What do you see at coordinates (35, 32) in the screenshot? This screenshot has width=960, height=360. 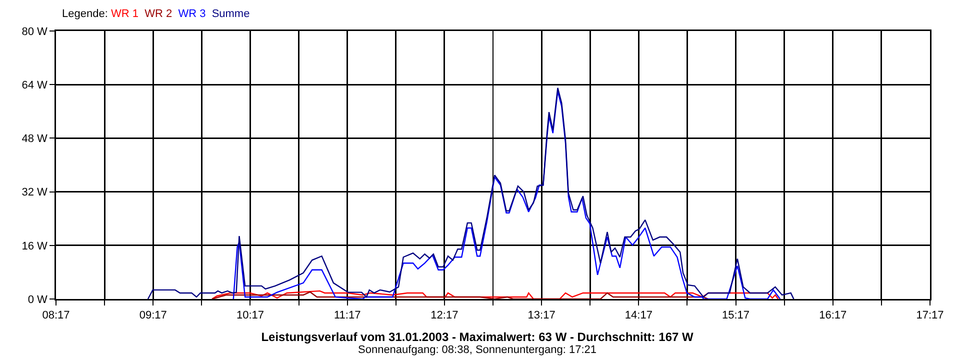 I see `y-tick-label: 80 W` at bounding box center [35, 32].